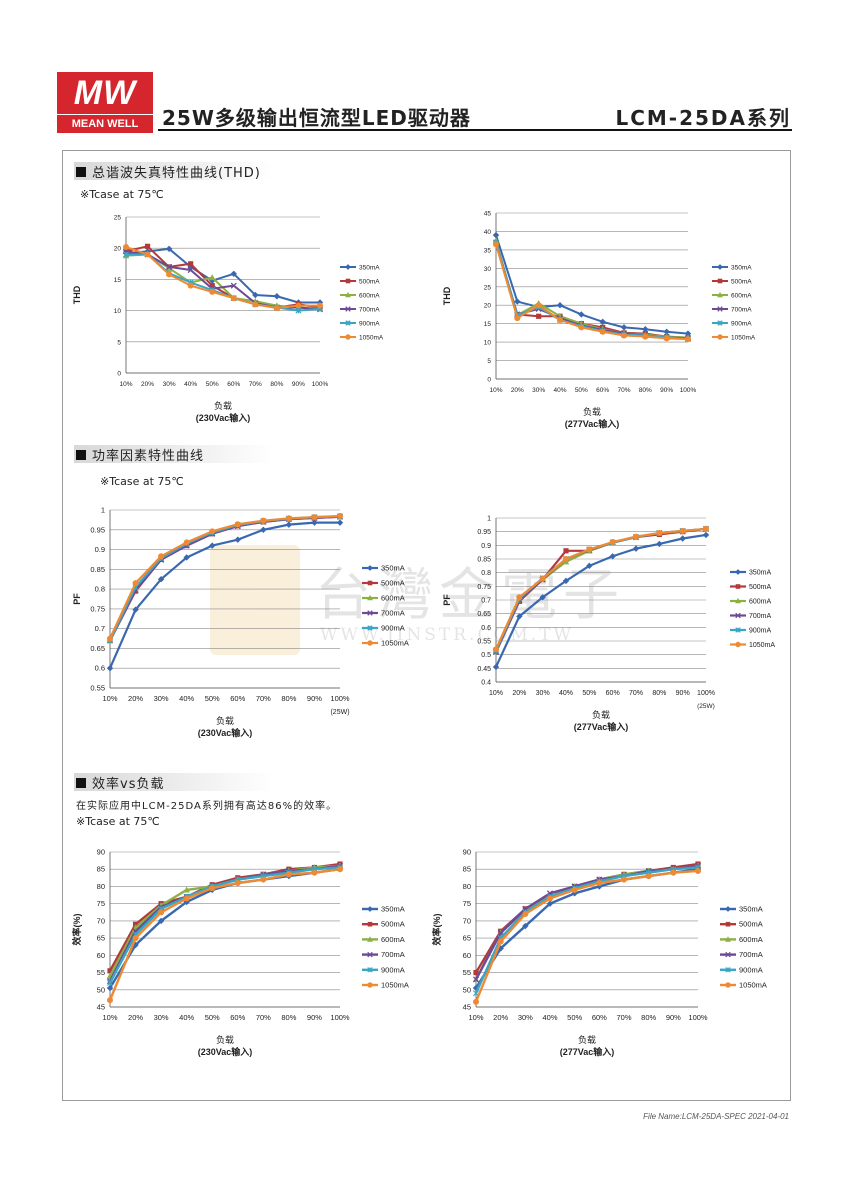  What do you see at coordinates (470, 595) in the screenshot?
I see `watermark-cn-text: 台灣金電子` at bounding box center [470, 595].